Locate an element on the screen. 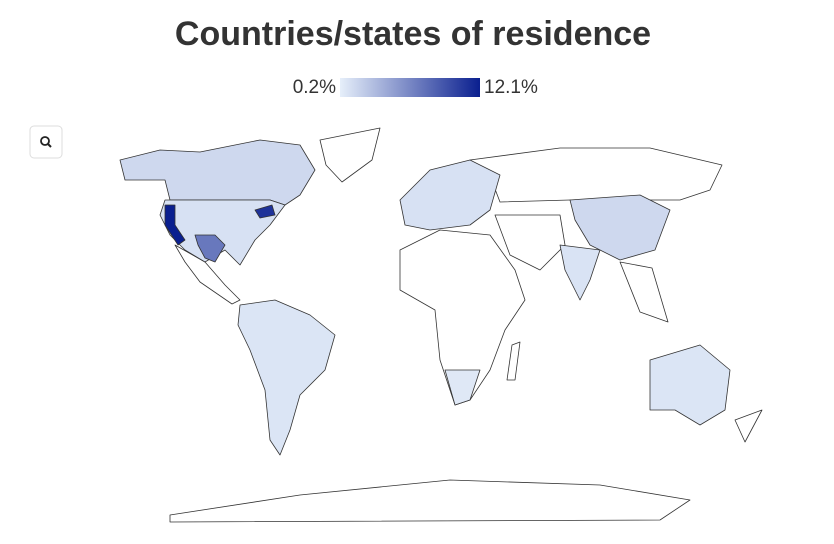 Image resolution: width=834 pixels, height=544 pixels. africa is located at coordinates (462, 317).